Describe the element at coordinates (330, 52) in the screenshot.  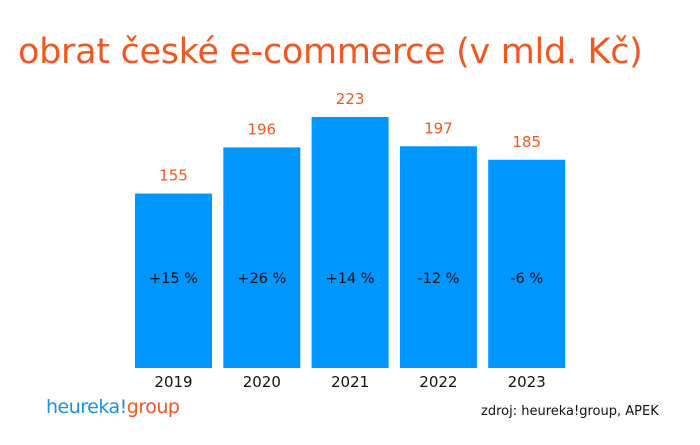
I see `chart-title: obrat české e-commerce (v mld. Kč)` at that location.